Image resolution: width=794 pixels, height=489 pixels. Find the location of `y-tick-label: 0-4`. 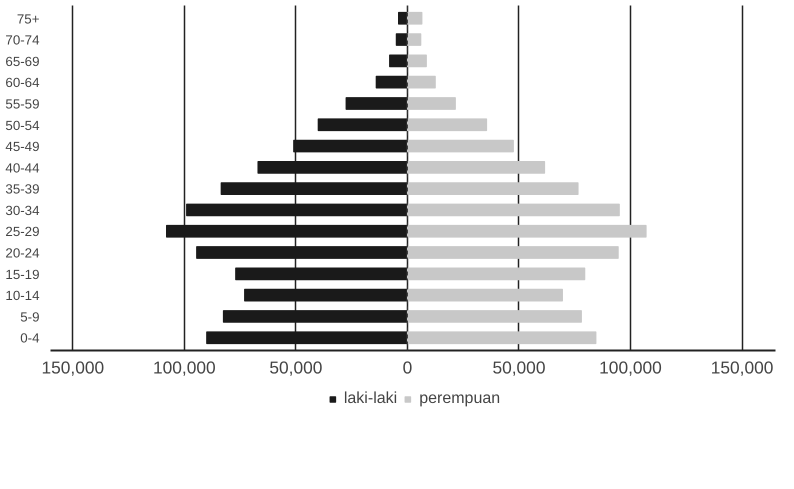

y-tick-label: 0-4 is located at coordinates (30, 338).